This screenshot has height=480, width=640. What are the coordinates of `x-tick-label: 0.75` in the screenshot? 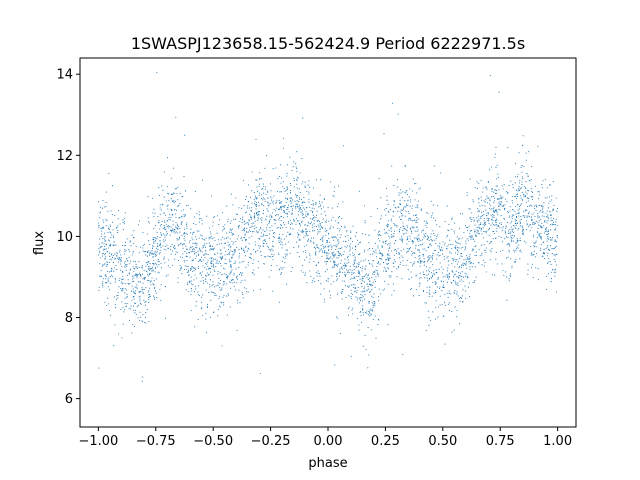 It's located at (500, 441).